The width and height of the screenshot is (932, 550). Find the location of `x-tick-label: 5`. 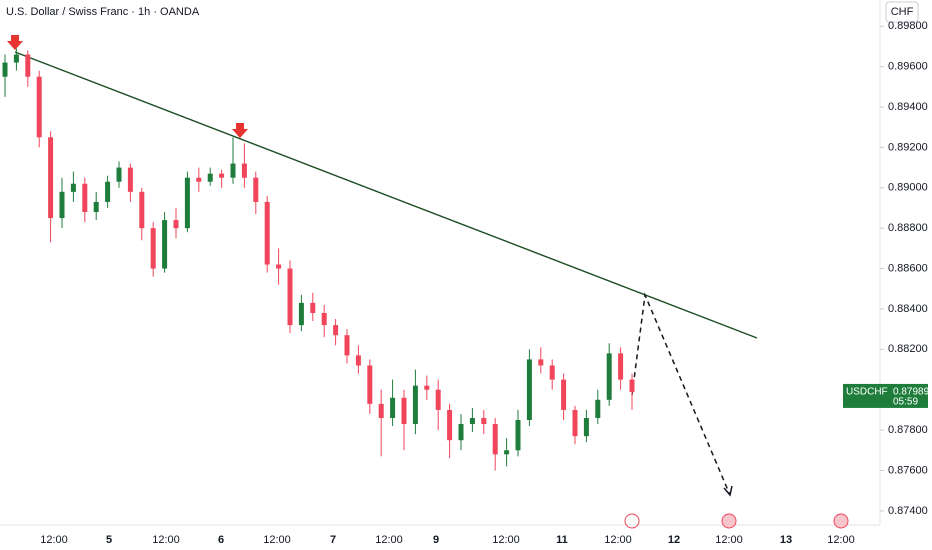

x-tick-label: 5 is located at coordinates (109, 540).